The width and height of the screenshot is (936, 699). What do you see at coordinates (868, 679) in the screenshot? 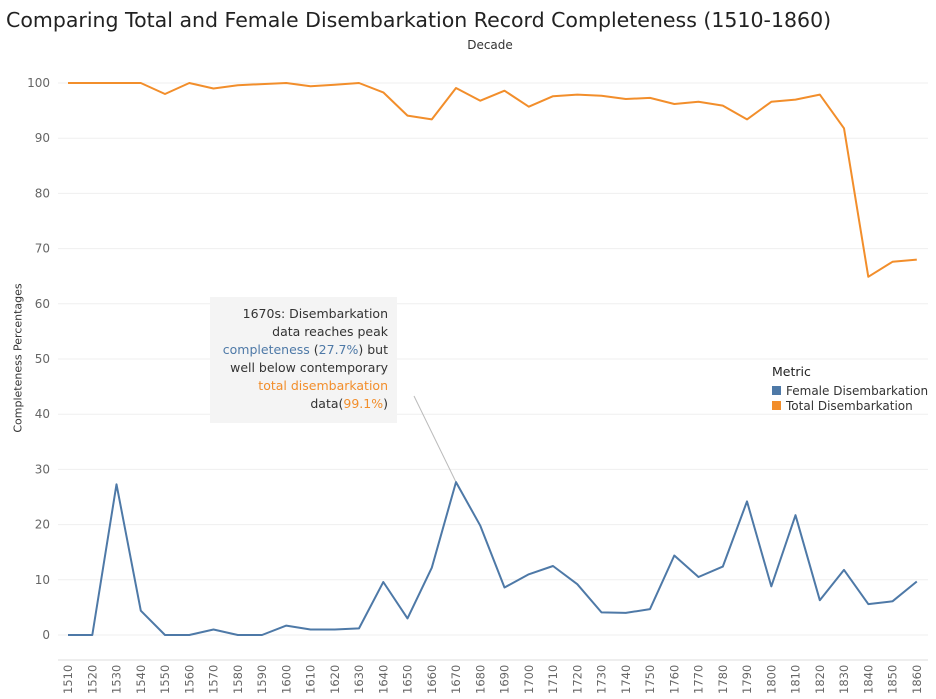
I see `x-tick-label: 1840` at bounding box center [868, 679].